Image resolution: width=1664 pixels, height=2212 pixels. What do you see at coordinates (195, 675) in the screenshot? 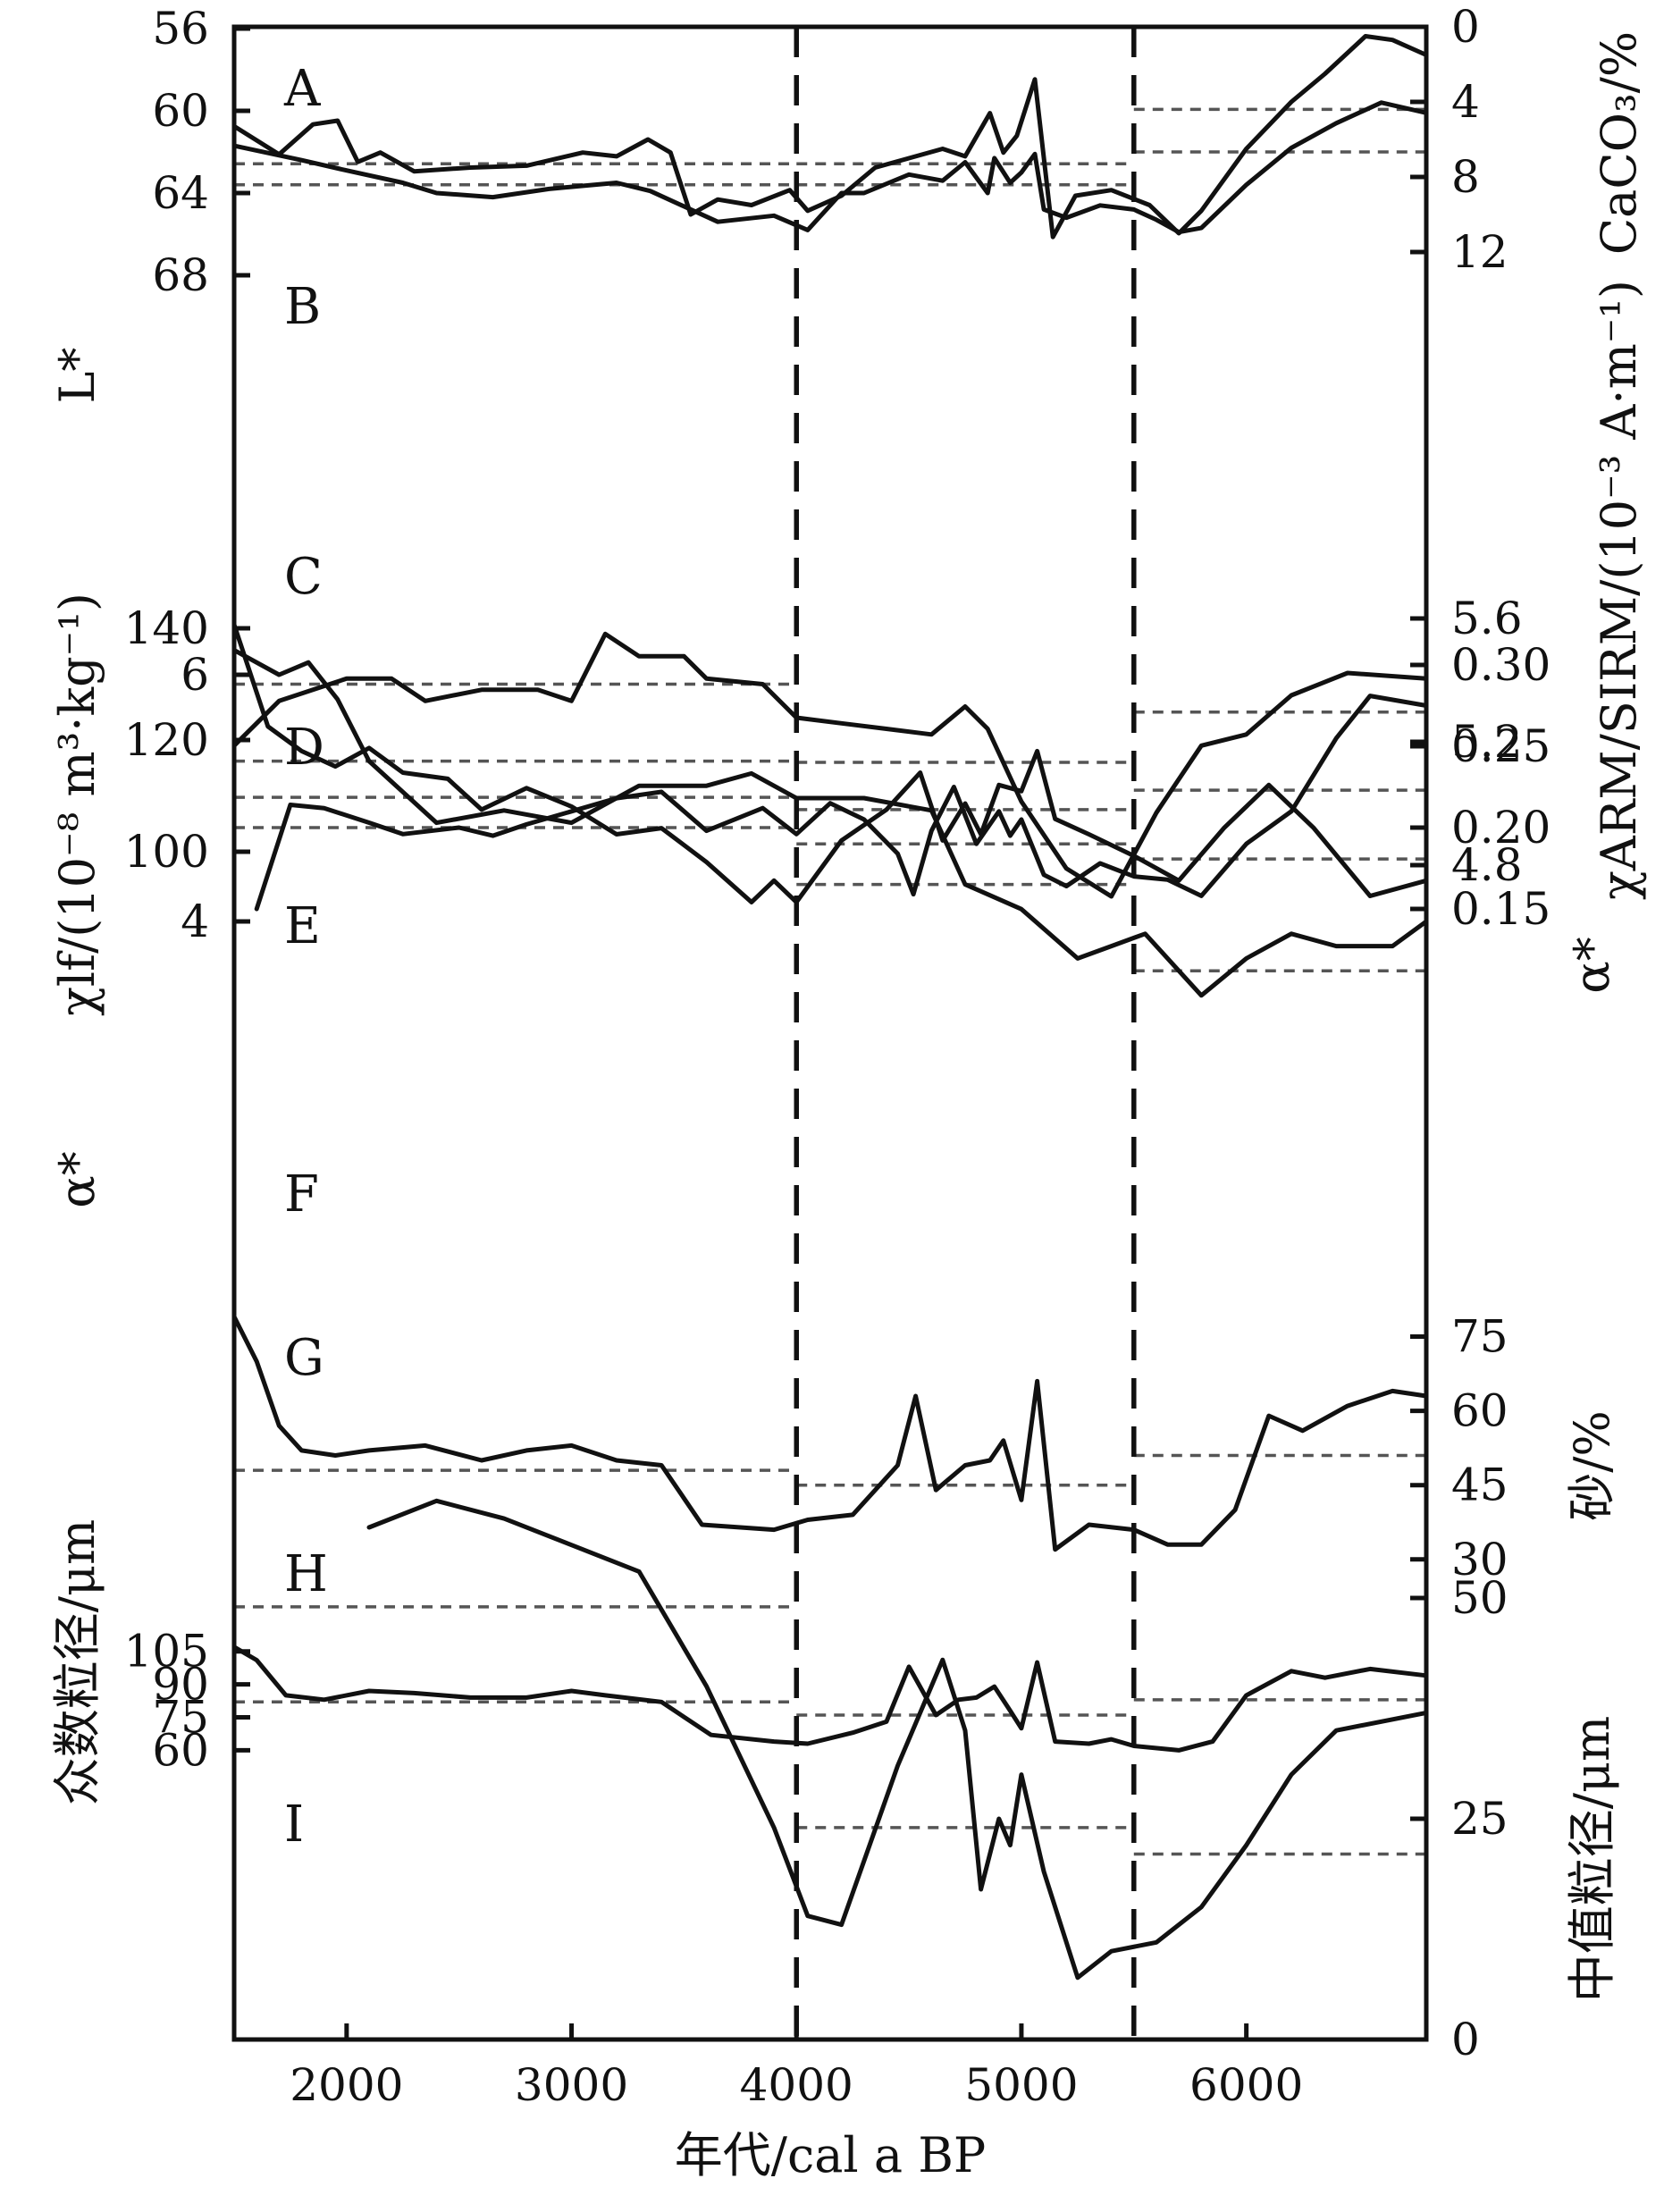
I see `ytick-label-F-0: 6` at bounding box center [195, 675].